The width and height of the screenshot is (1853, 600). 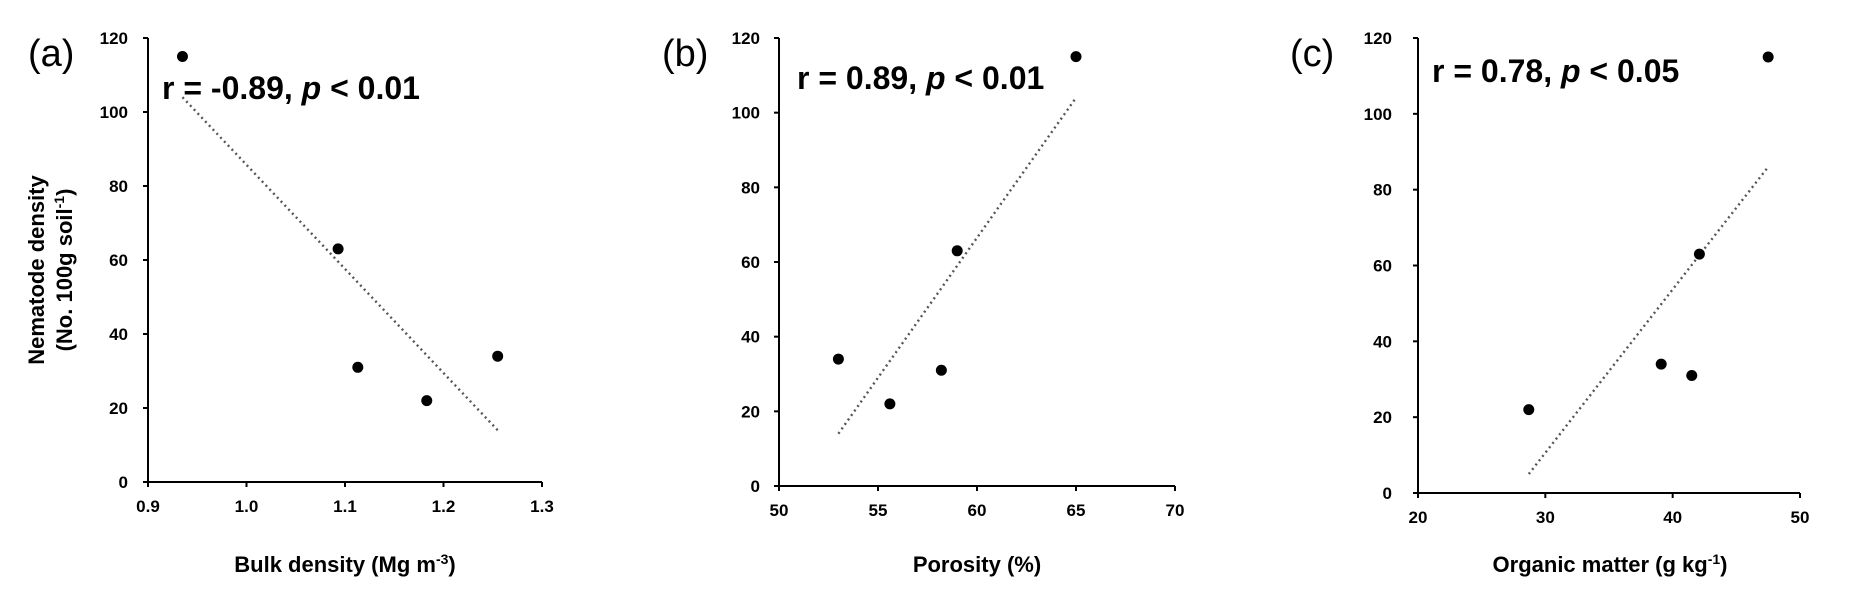 What do you see at coordinates (685, 54) in the screenshot?
I see `panel-letter: (b)` at bounding box center [685, 54].